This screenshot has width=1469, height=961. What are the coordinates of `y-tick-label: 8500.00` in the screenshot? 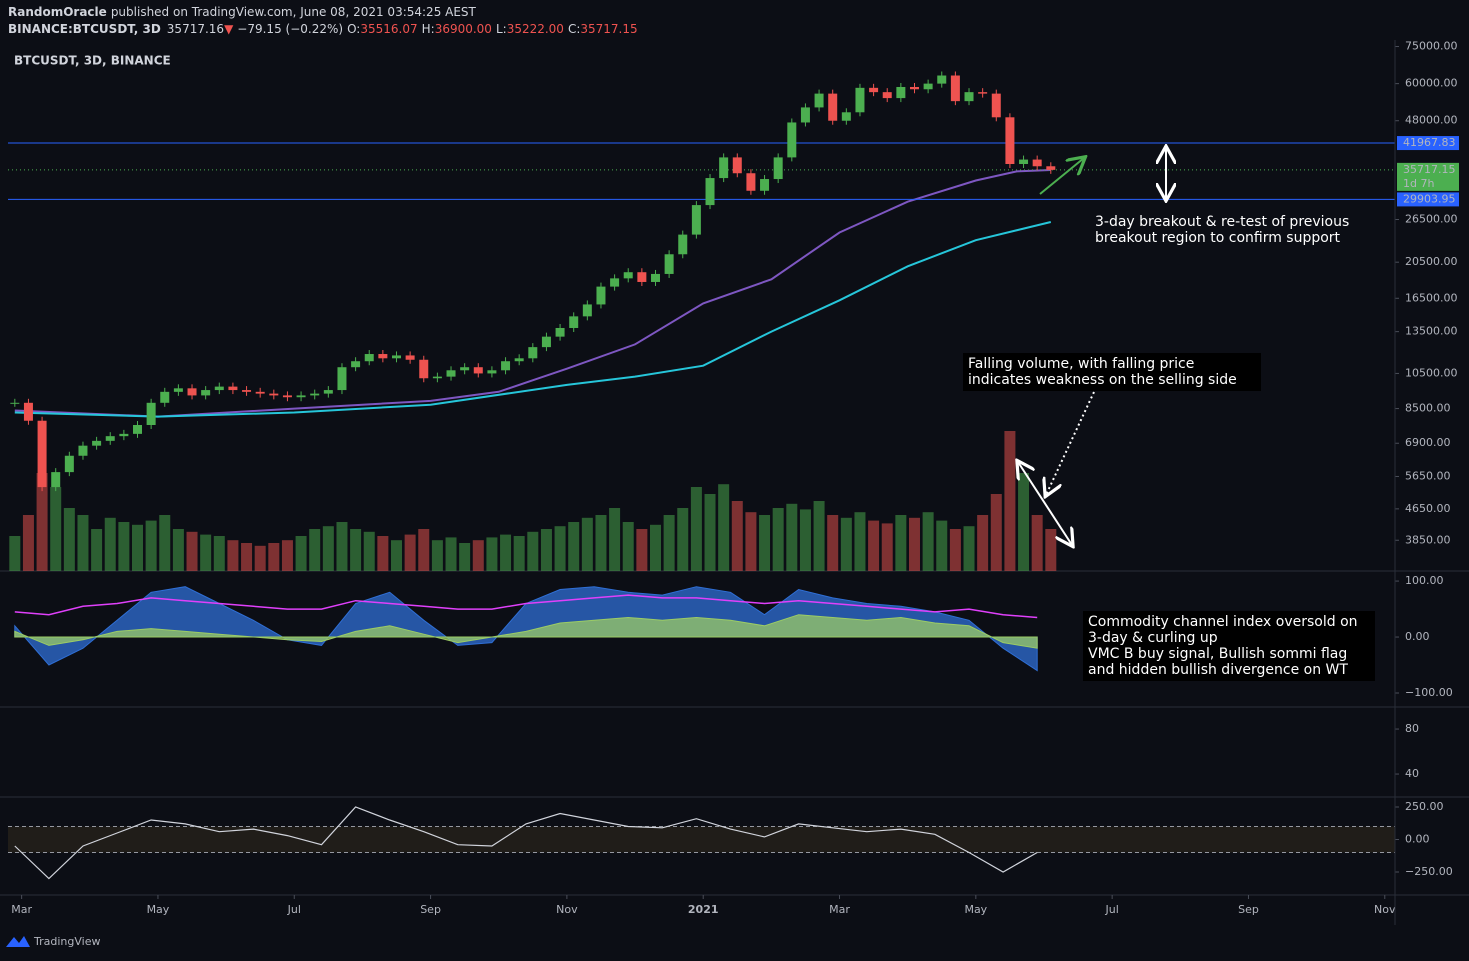 It's located at (1428, 408).